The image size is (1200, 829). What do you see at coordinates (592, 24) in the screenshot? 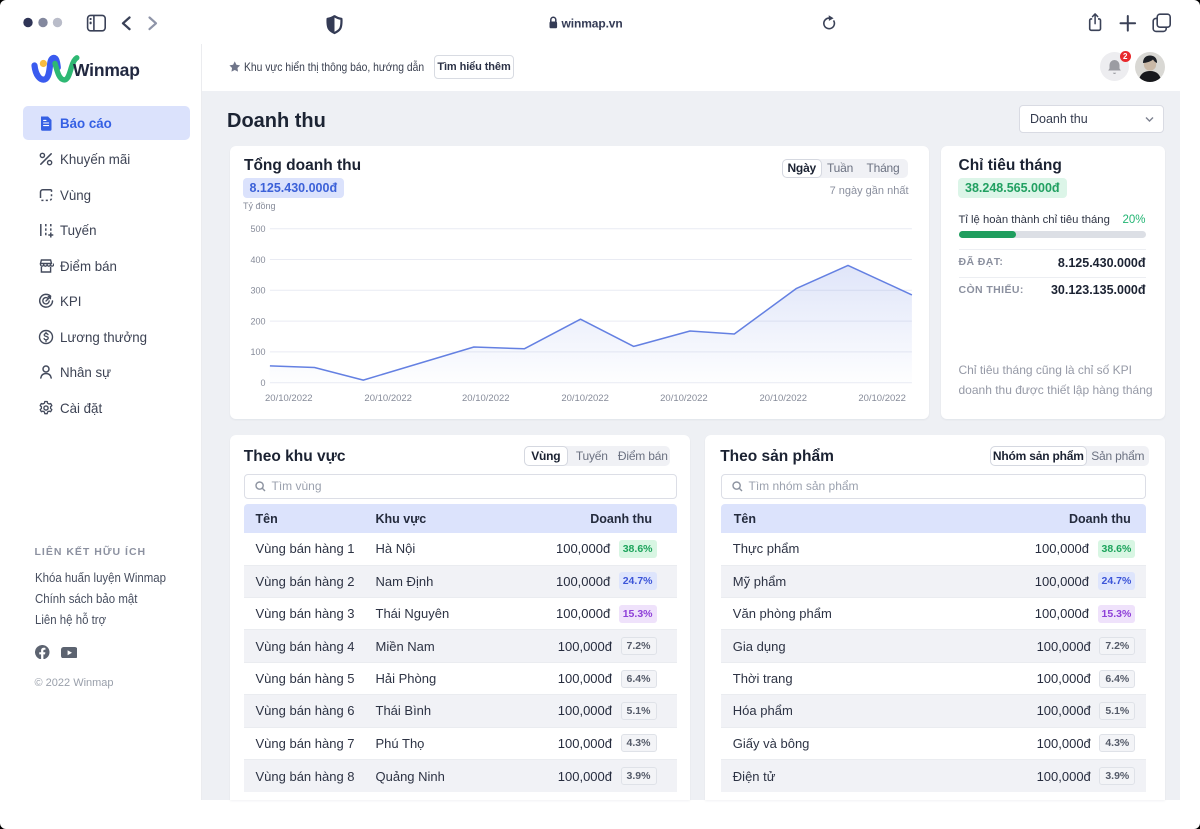
I see `svg-text: winmap.vn` at bounding box center [592, 24].